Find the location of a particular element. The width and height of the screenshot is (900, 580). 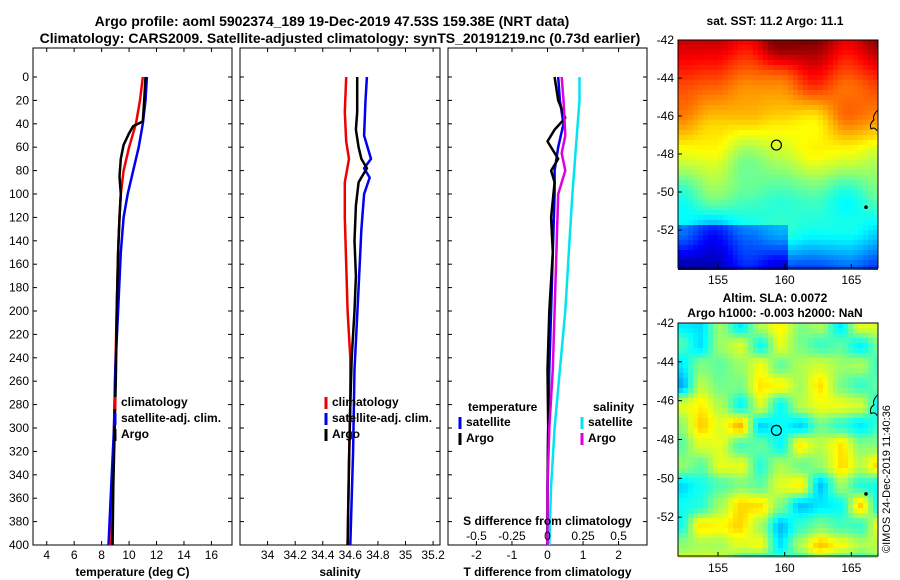

y-tick-label: 140 is located at coordinates (19, 241).